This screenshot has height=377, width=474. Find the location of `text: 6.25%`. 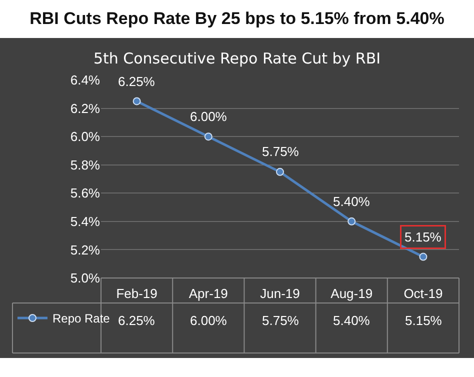

text: 6.25% is located at coordinates (136, 81).